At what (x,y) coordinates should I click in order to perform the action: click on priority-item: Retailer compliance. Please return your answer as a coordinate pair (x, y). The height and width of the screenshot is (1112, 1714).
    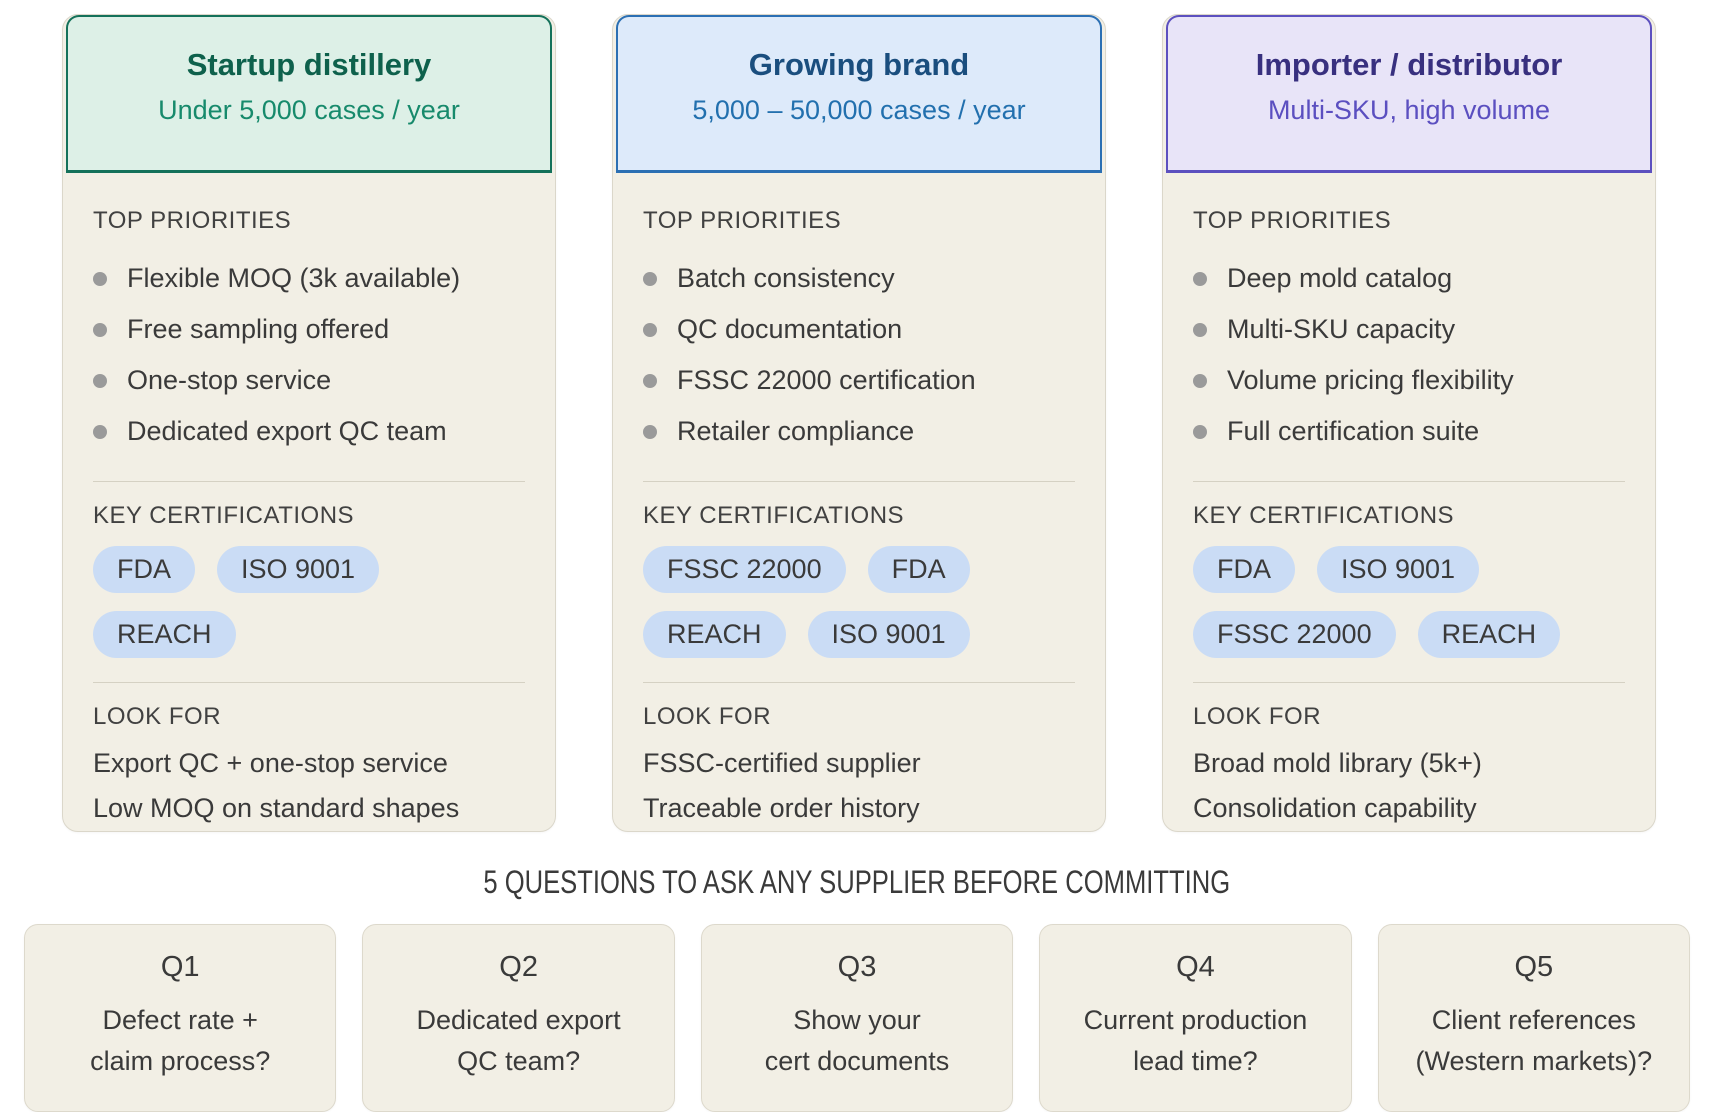
    Looking at the image, I should click on (859, 431).